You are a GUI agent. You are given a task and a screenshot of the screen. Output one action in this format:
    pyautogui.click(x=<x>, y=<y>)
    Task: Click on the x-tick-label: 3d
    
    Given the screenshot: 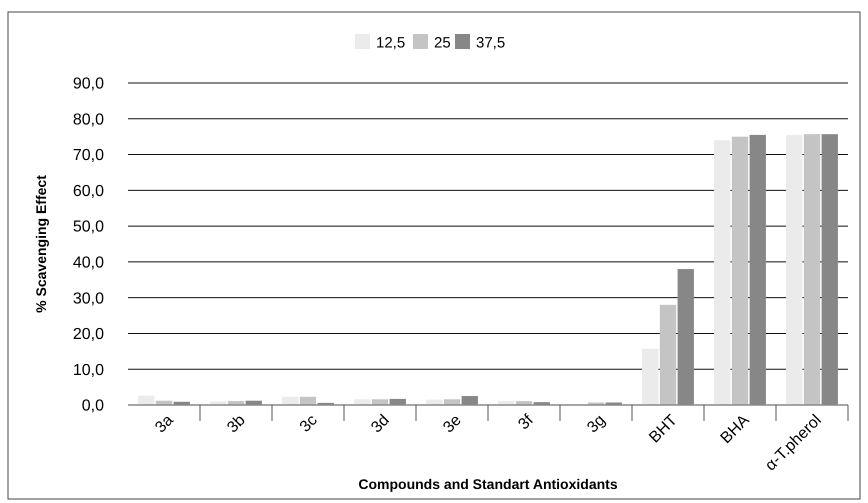 What is the action you would take?
    pyautogui.click(x=380, y=424)
    